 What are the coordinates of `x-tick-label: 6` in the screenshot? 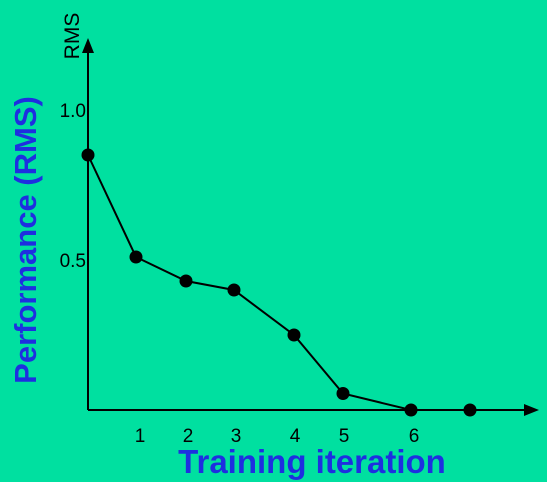 It's located at (414, 436).